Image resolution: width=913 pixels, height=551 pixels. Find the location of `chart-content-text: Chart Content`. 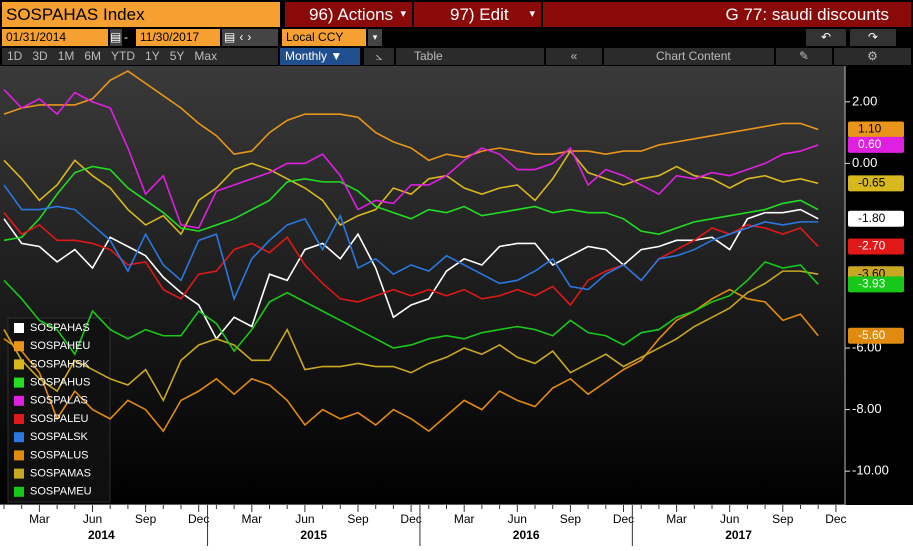

chart-content-text: Chart Content is located at coordinates (693, 56).